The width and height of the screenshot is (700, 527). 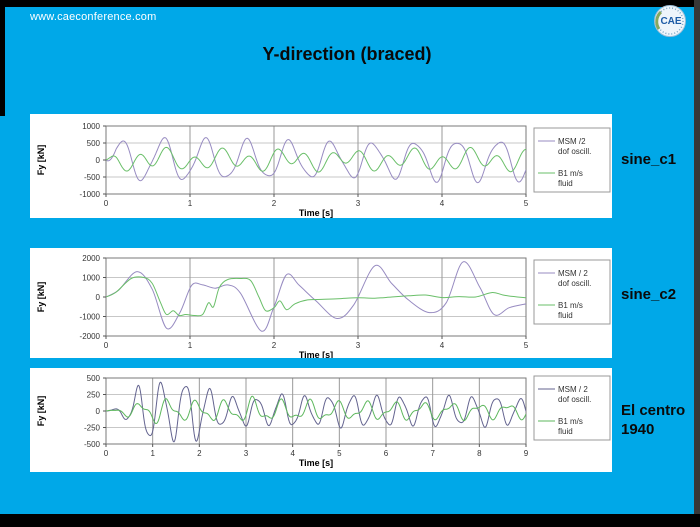 What do you see at coordinates (526, 453) in the screenshot?
I see `x-tick-label: 9` at bounding box center [526, 453].